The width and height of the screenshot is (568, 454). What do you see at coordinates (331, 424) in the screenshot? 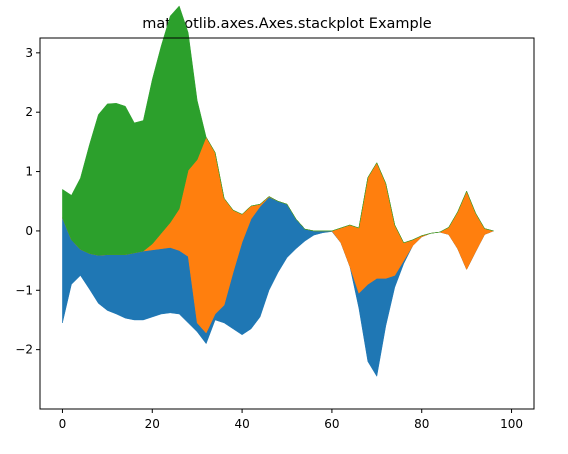
I see `x-tick-label: 60` at bounding box center [331, 424].